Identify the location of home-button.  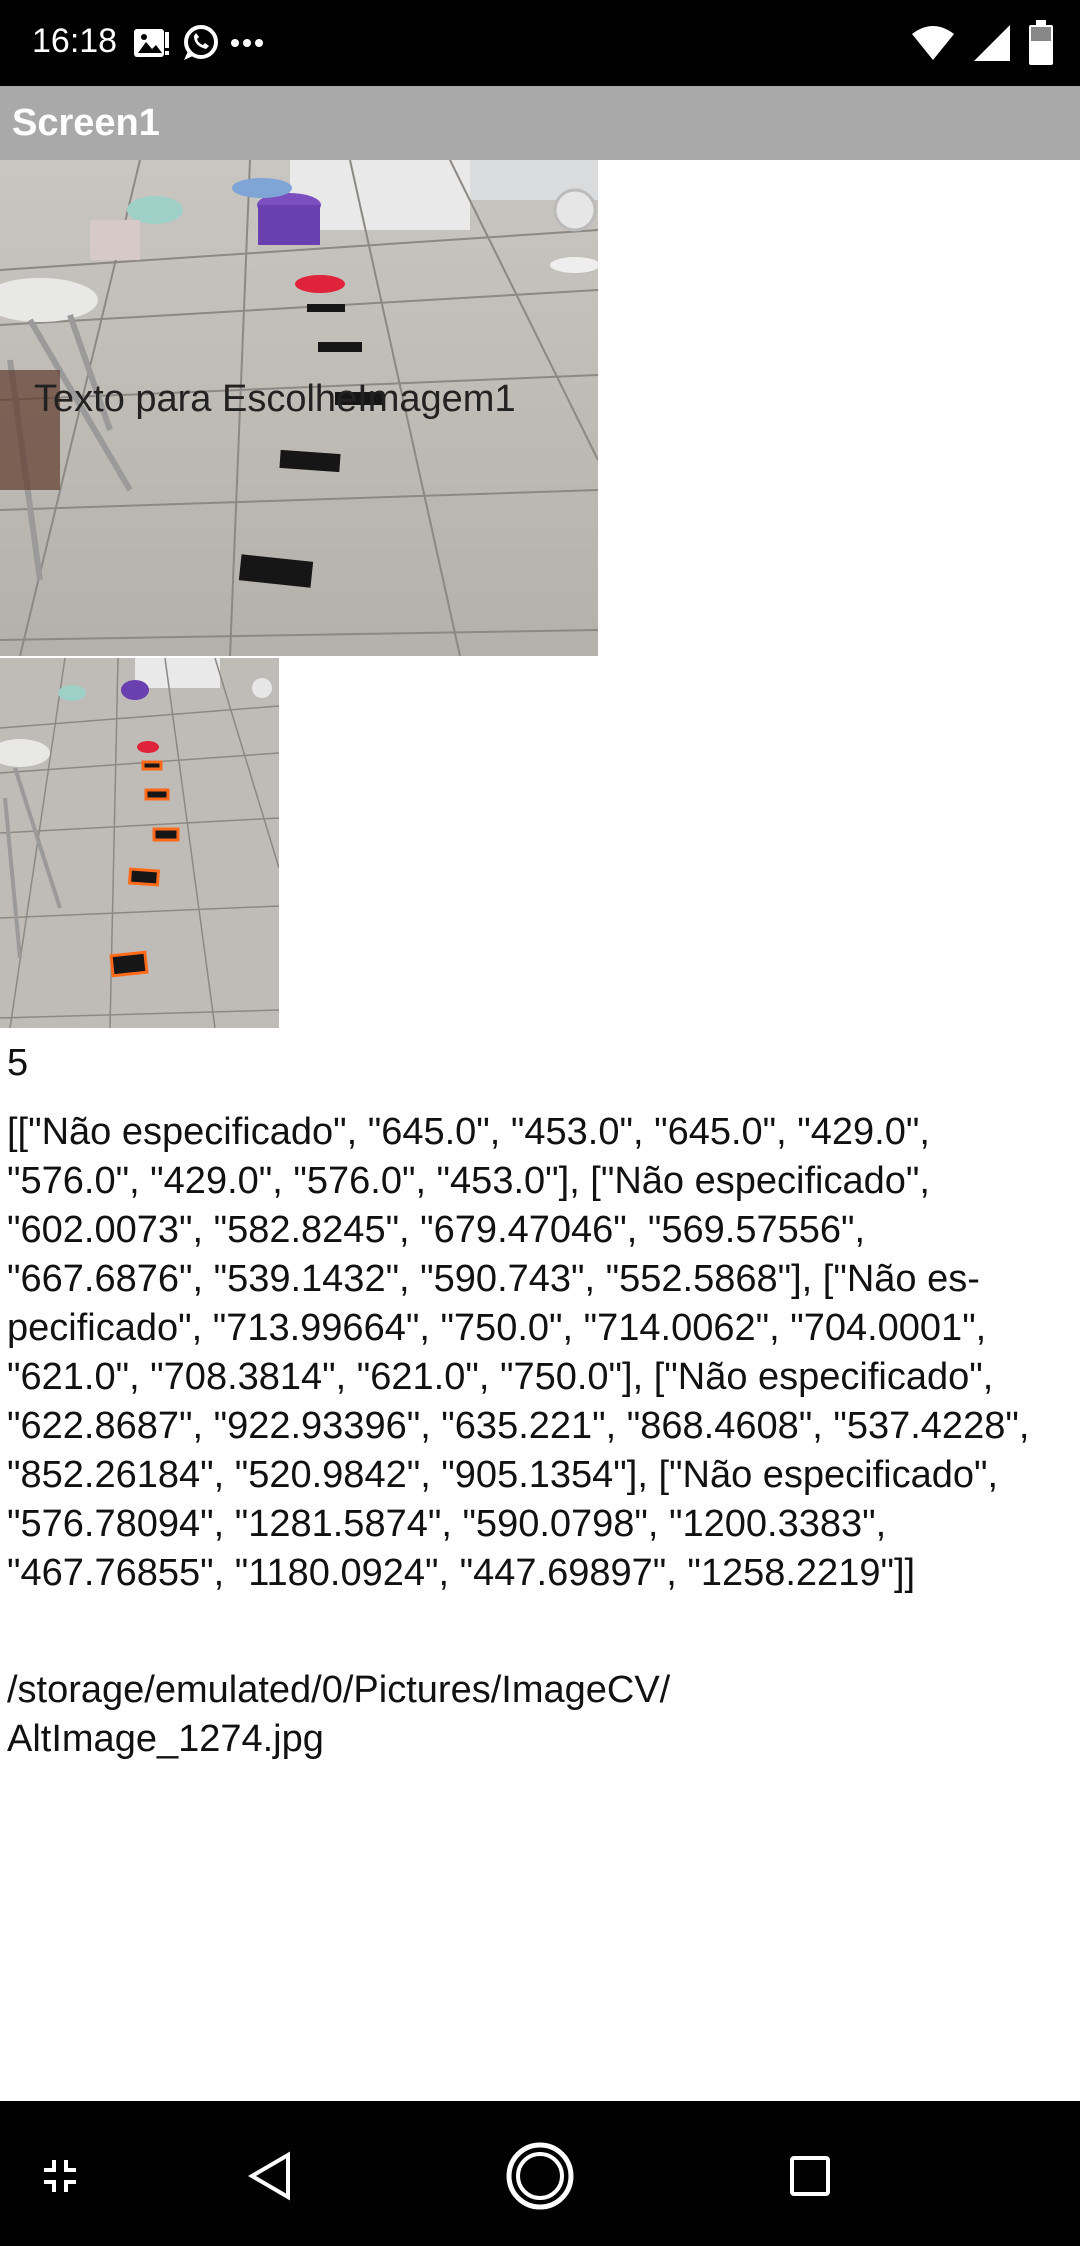
(540, 2176).